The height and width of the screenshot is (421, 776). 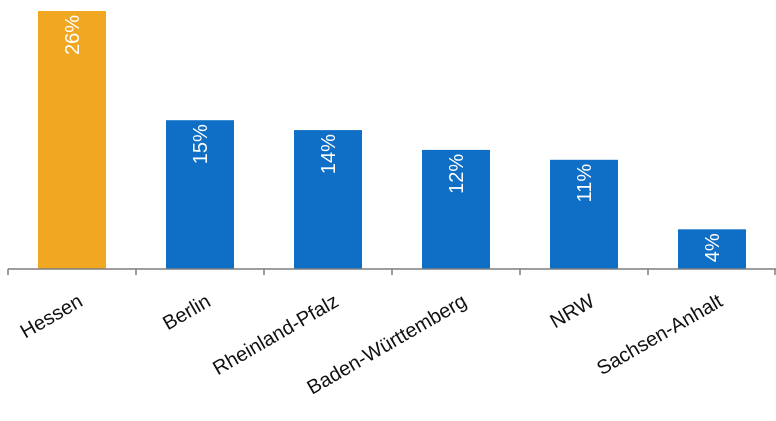 I want to click on bar-berlin, so click(x=200, y=194).